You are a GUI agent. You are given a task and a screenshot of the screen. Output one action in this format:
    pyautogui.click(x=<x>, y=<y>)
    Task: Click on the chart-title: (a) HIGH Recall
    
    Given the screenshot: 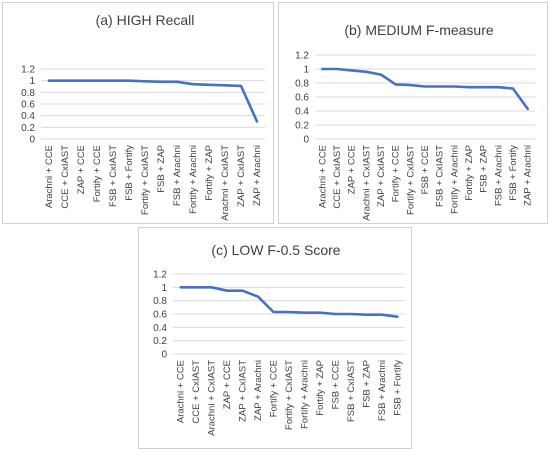 What is the action you would take?
    pyautogui.click(x=145, y=20)
    